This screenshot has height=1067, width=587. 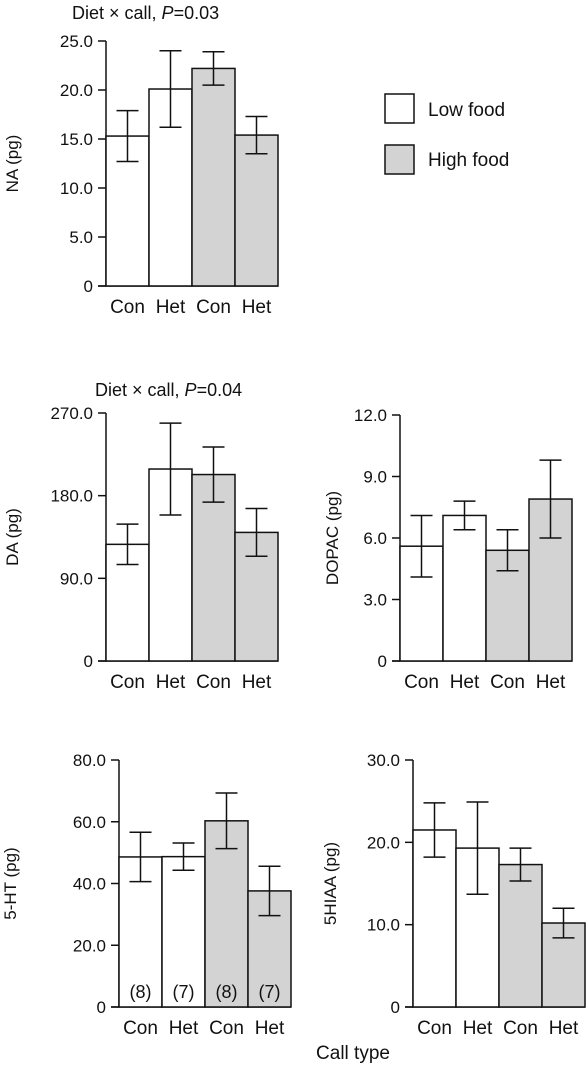 I want to click on y-axis-label: NA (pg), so click(x=12, y=164).